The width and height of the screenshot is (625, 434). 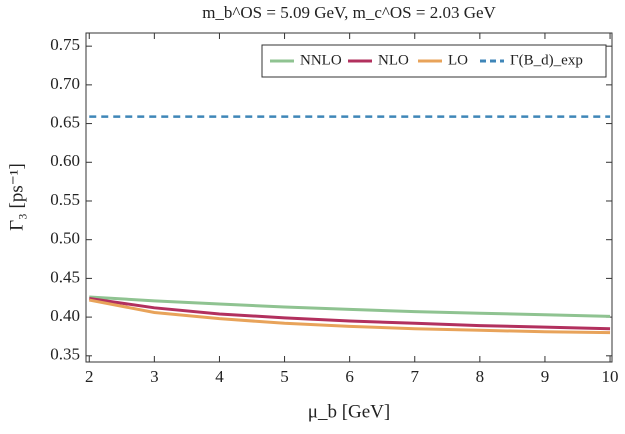 I want to click on x-tick-label: 5, so click(x=284, y=376).